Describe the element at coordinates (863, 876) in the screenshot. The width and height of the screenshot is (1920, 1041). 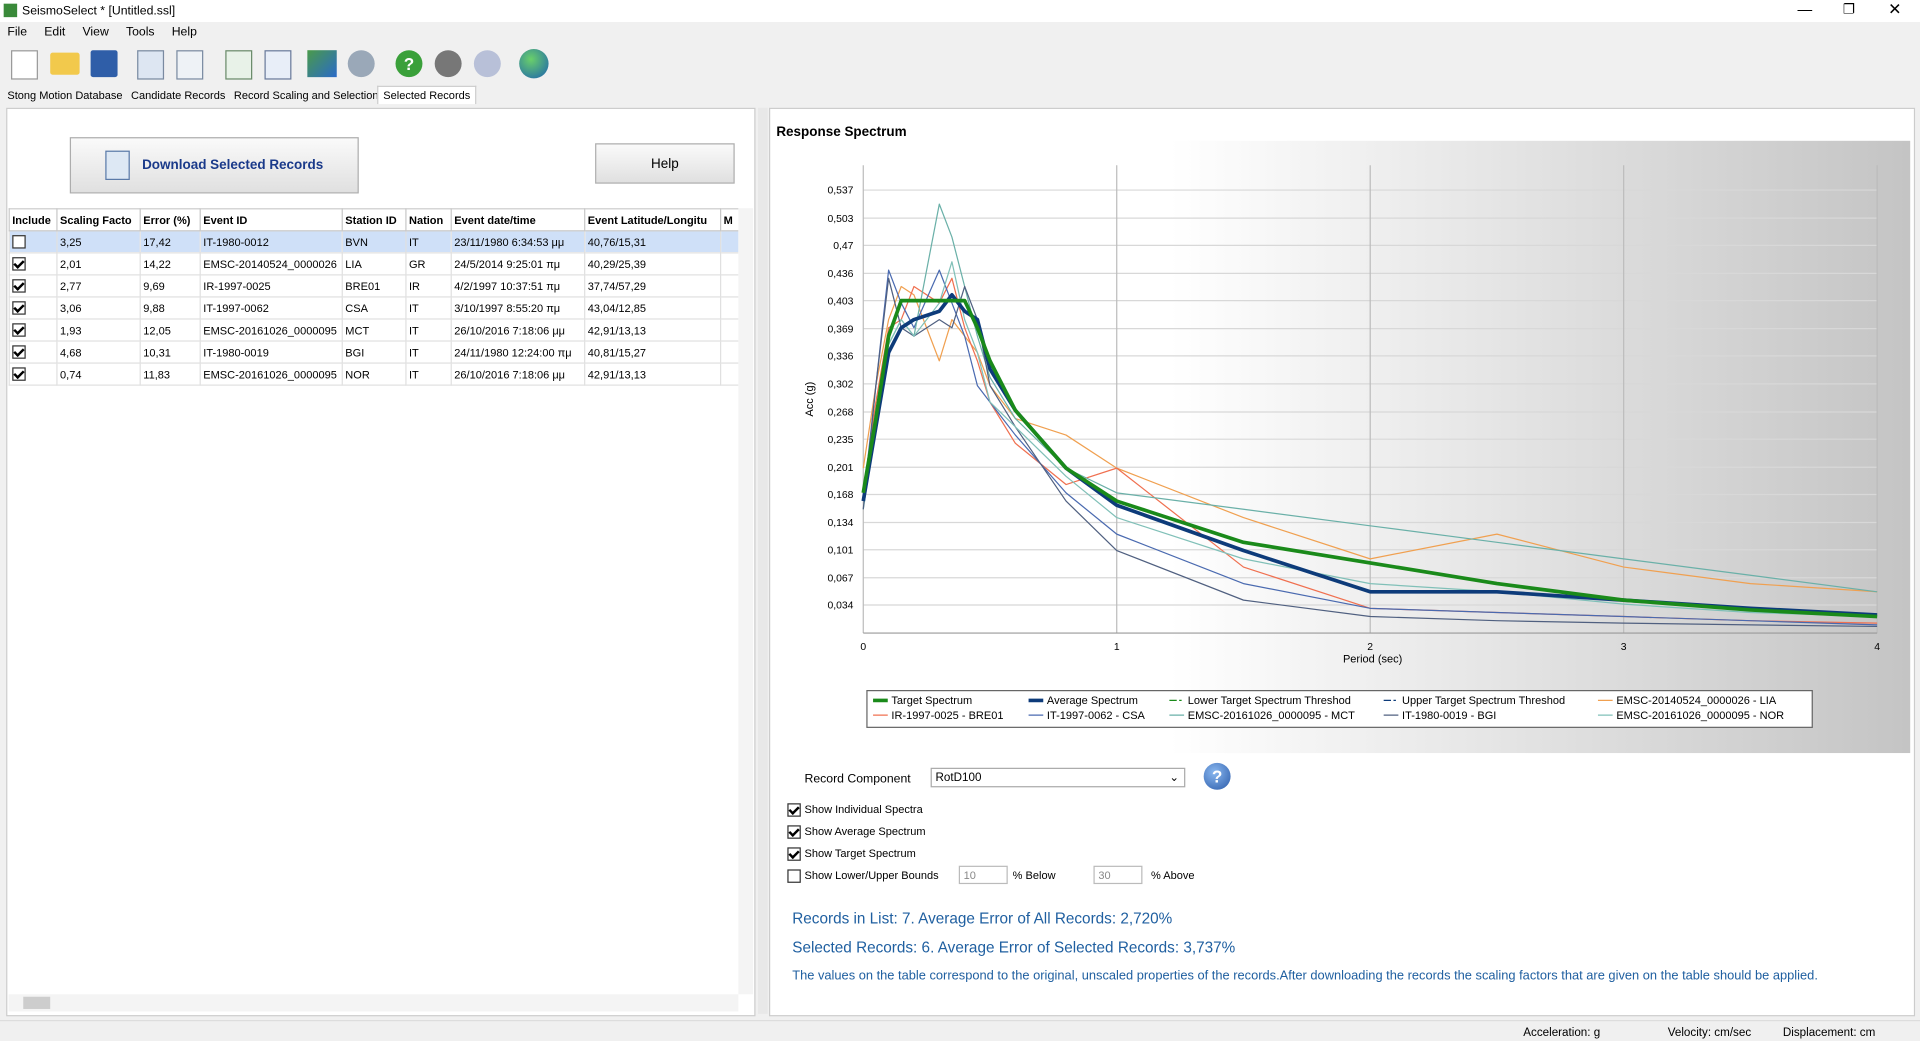
I see `option-row: Show Lower/Upper Bounds` at that location.